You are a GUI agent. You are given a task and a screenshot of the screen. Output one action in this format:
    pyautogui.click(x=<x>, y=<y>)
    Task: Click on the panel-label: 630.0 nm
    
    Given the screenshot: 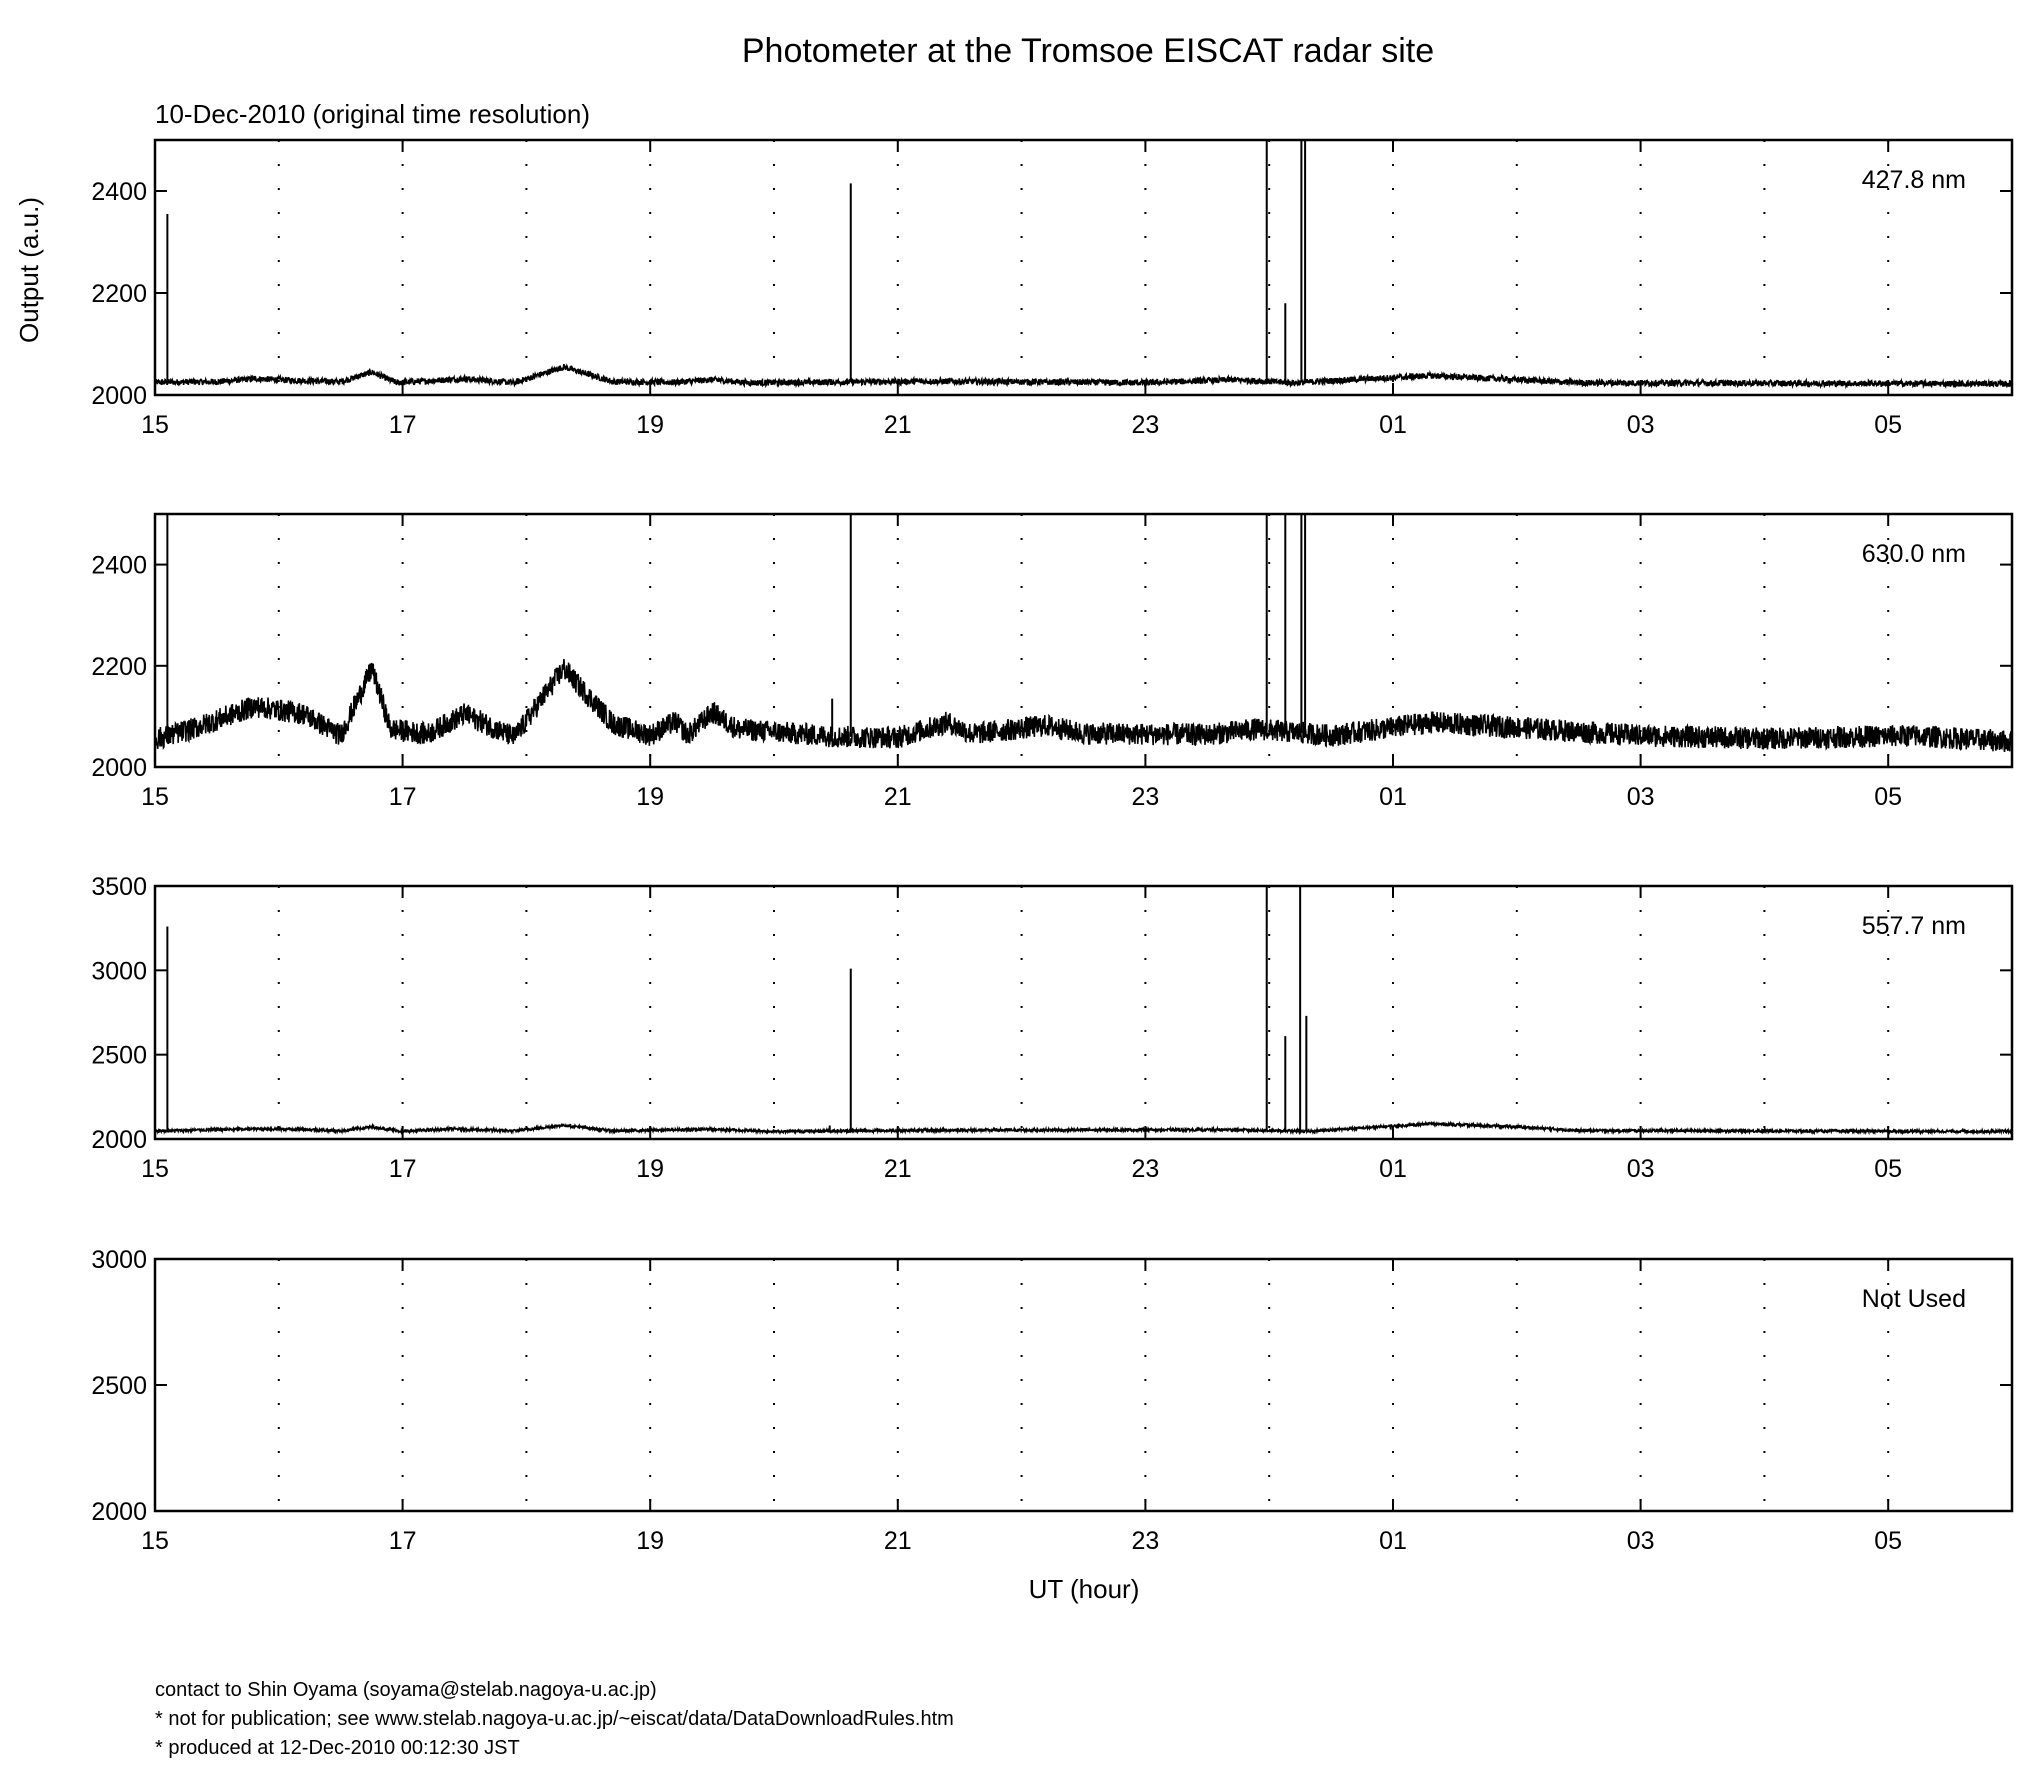 What is the action you would take?
    pyautogui.click(x=1914, y=554)
    